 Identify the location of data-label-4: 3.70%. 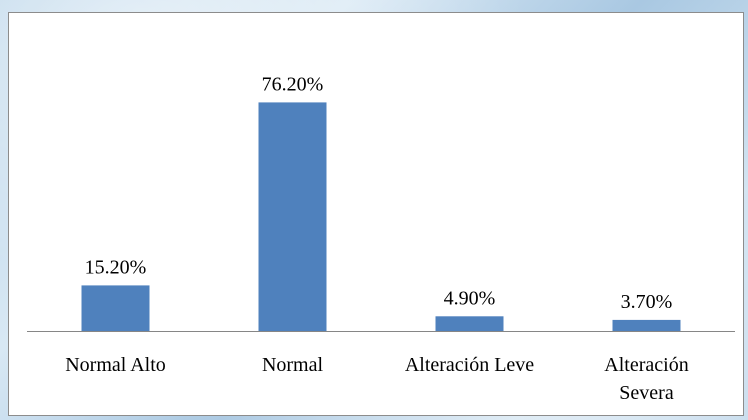
(647, 302).